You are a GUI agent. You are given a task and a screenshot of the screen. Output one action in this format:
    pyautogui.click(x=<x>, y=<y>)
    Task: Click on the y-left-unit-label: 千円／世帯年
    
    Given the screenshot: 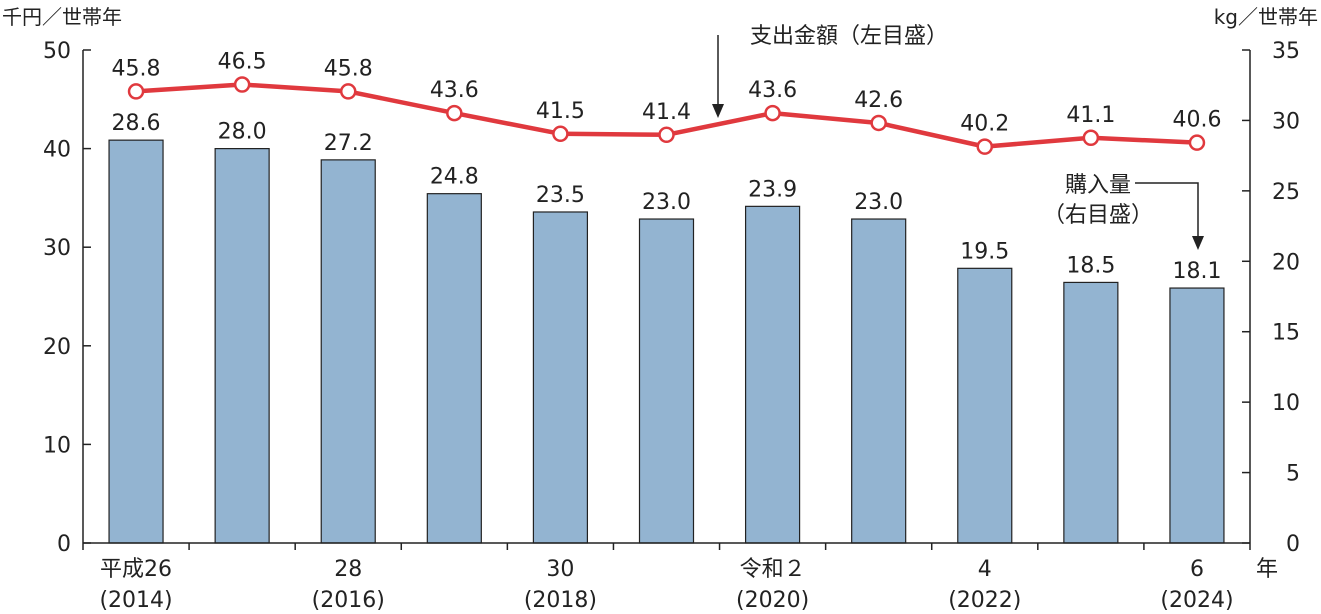 What is the action you would take?
    pyautogui.click(x=62, y=17)
    